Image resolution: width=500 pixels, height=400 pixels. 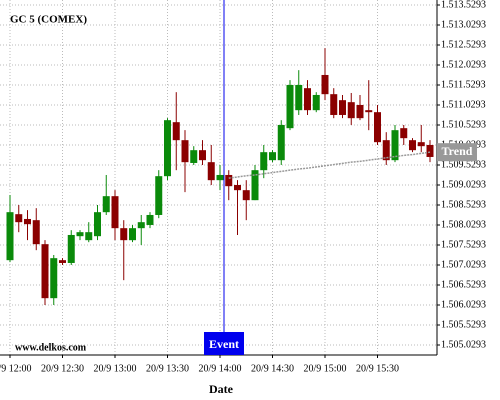 I want to click on x-tick-label: 20/9 13:00, so click(x=114, y=368).